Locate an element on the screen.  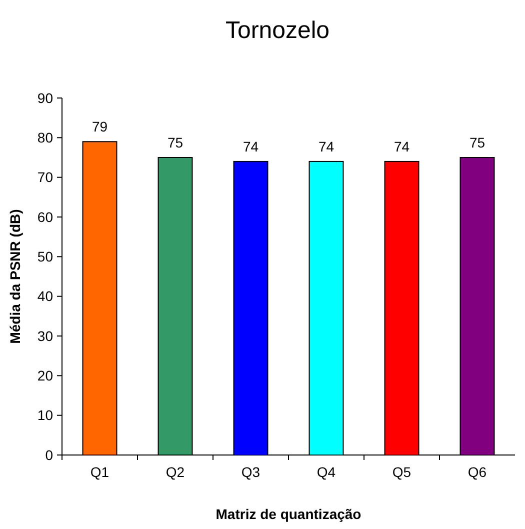
y-tick-label: 60 is located at coordinates (45, 216).